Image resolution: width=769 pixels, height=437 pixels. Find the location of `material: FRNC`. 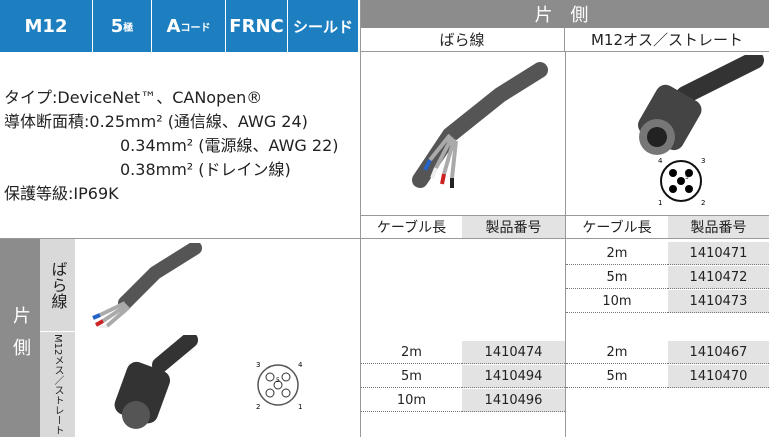

material: FRNC is located at coordinates (256, 26).